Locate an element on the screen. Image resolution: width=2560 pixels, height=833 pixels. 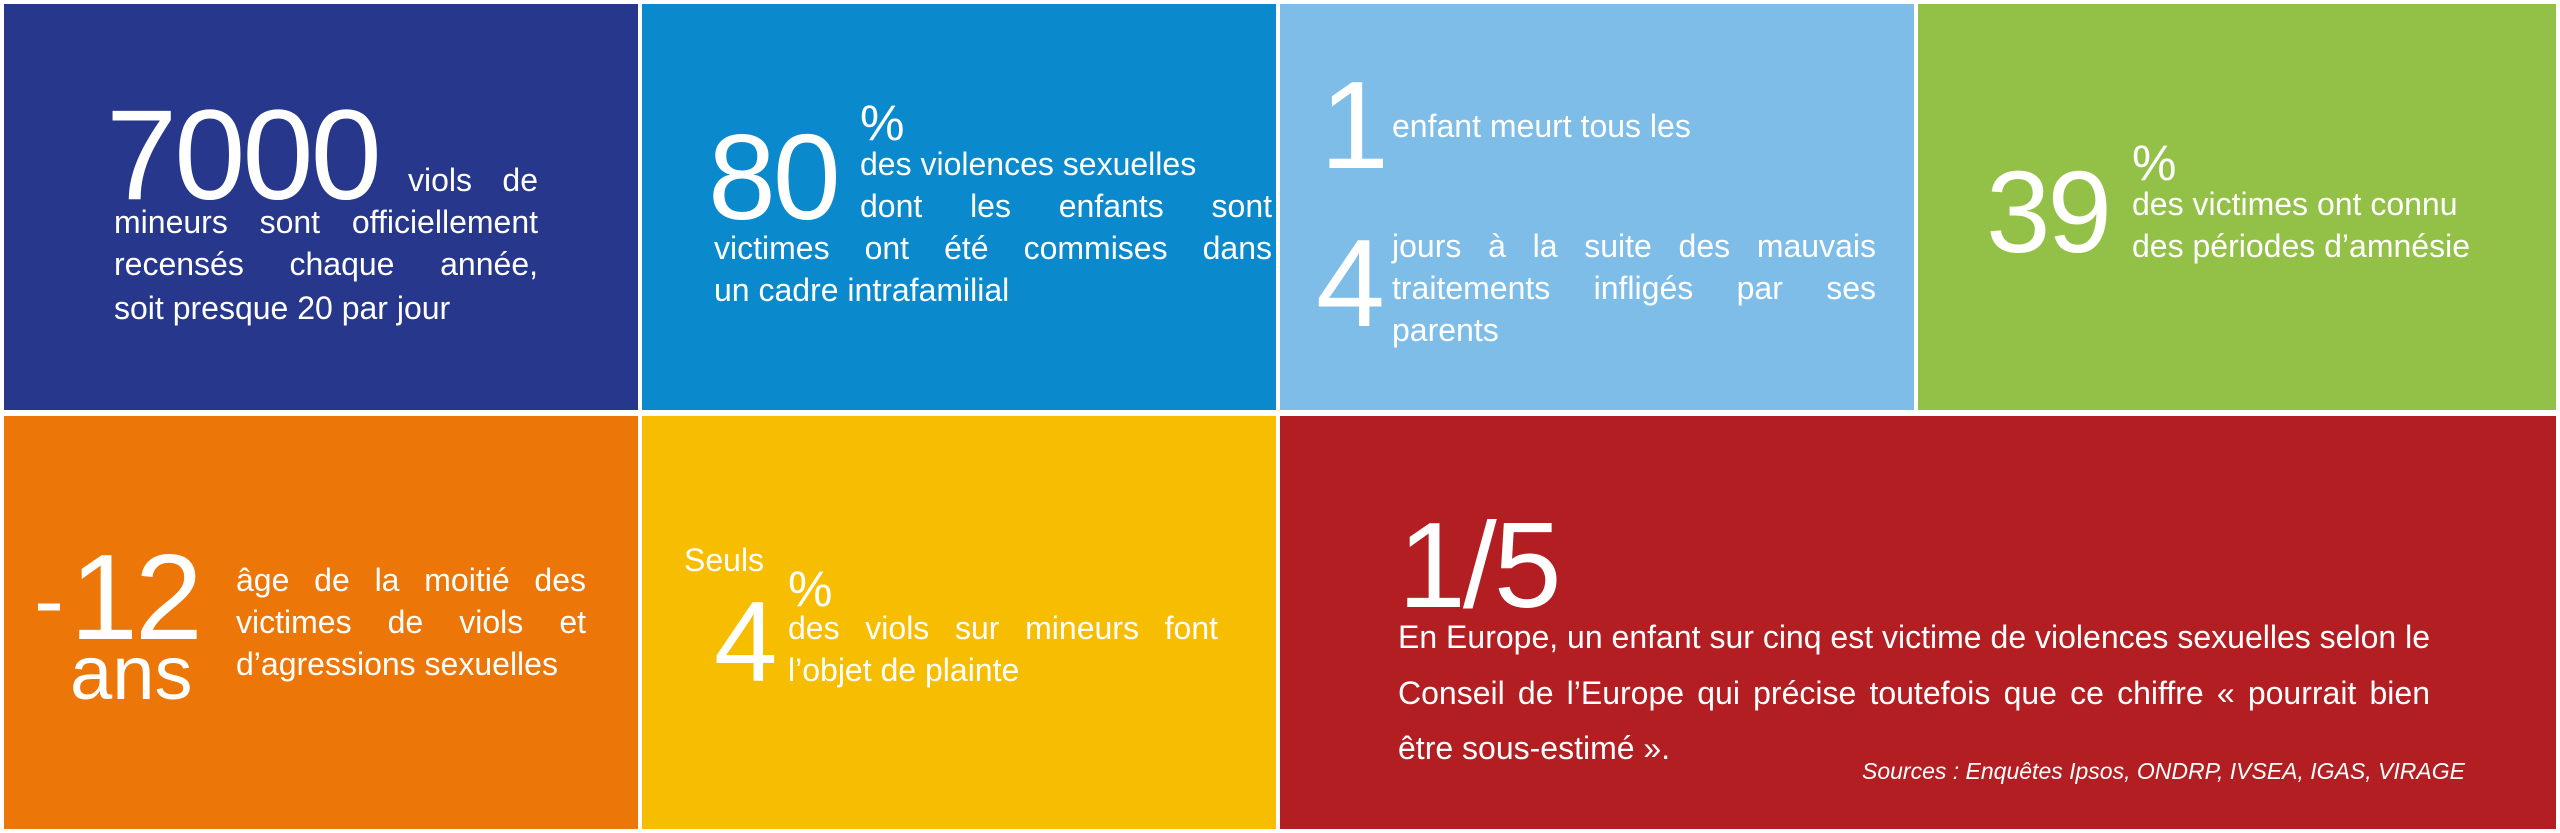
stat-text-line: des viols sur mineurs font is located at coordinates (1003, 628).